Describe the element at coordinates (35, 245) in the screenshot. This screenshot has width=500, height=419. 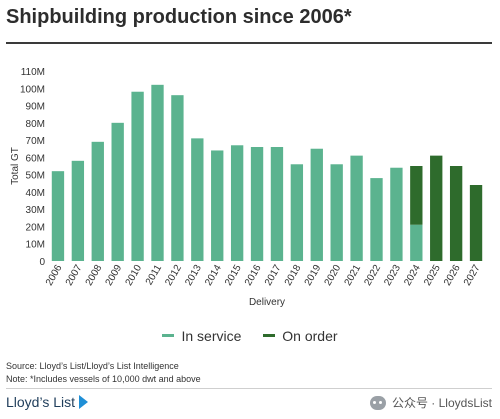
I see `y-tick-label: 10M` at that location.